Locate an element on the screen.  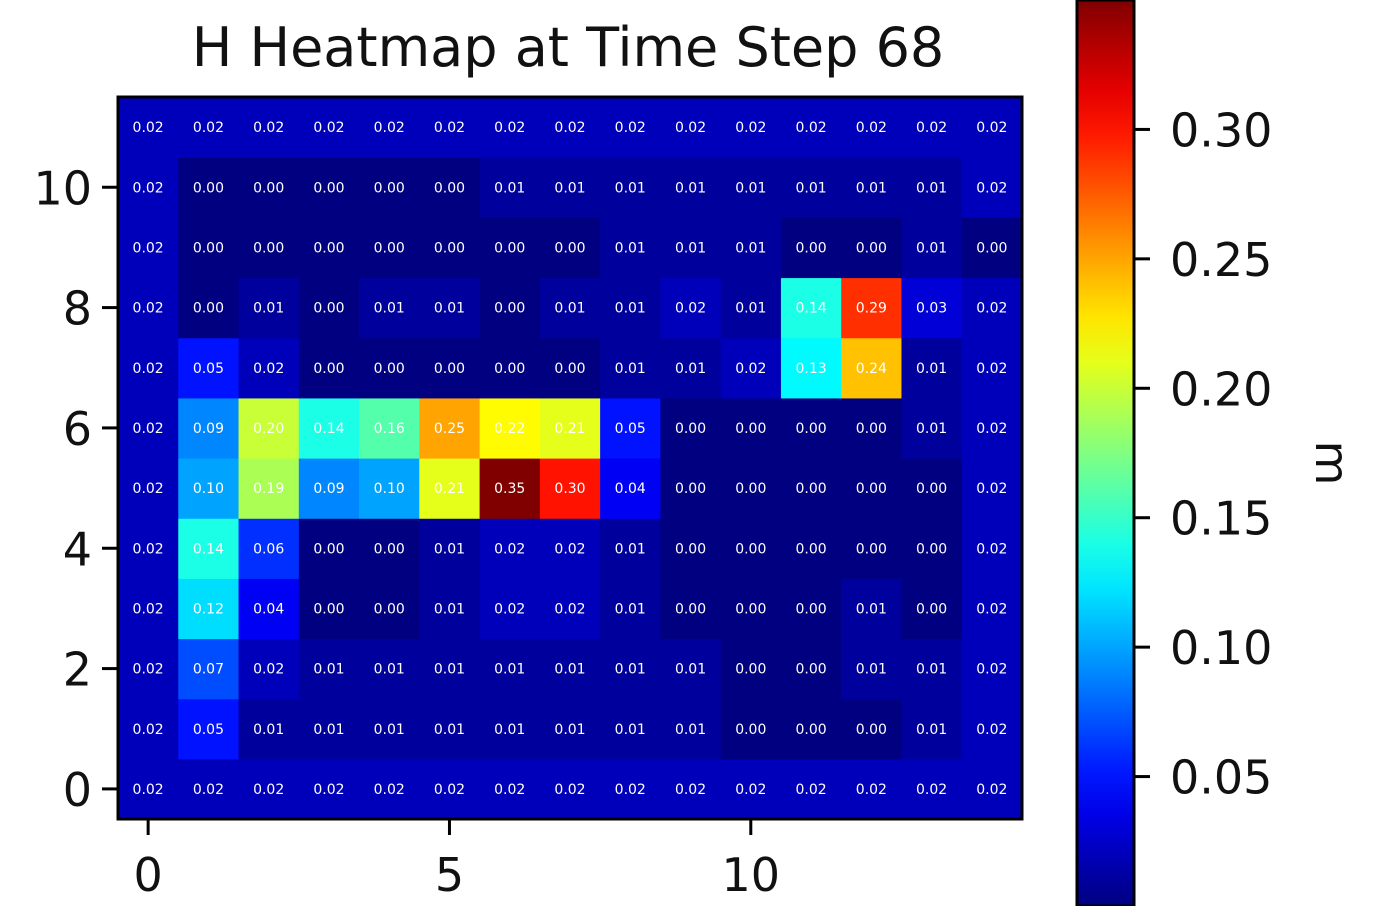
colorbar-ticks: 0.05 0.10 0.15 0.20 0.25 0.30 is located at coordinates (1203, 454).